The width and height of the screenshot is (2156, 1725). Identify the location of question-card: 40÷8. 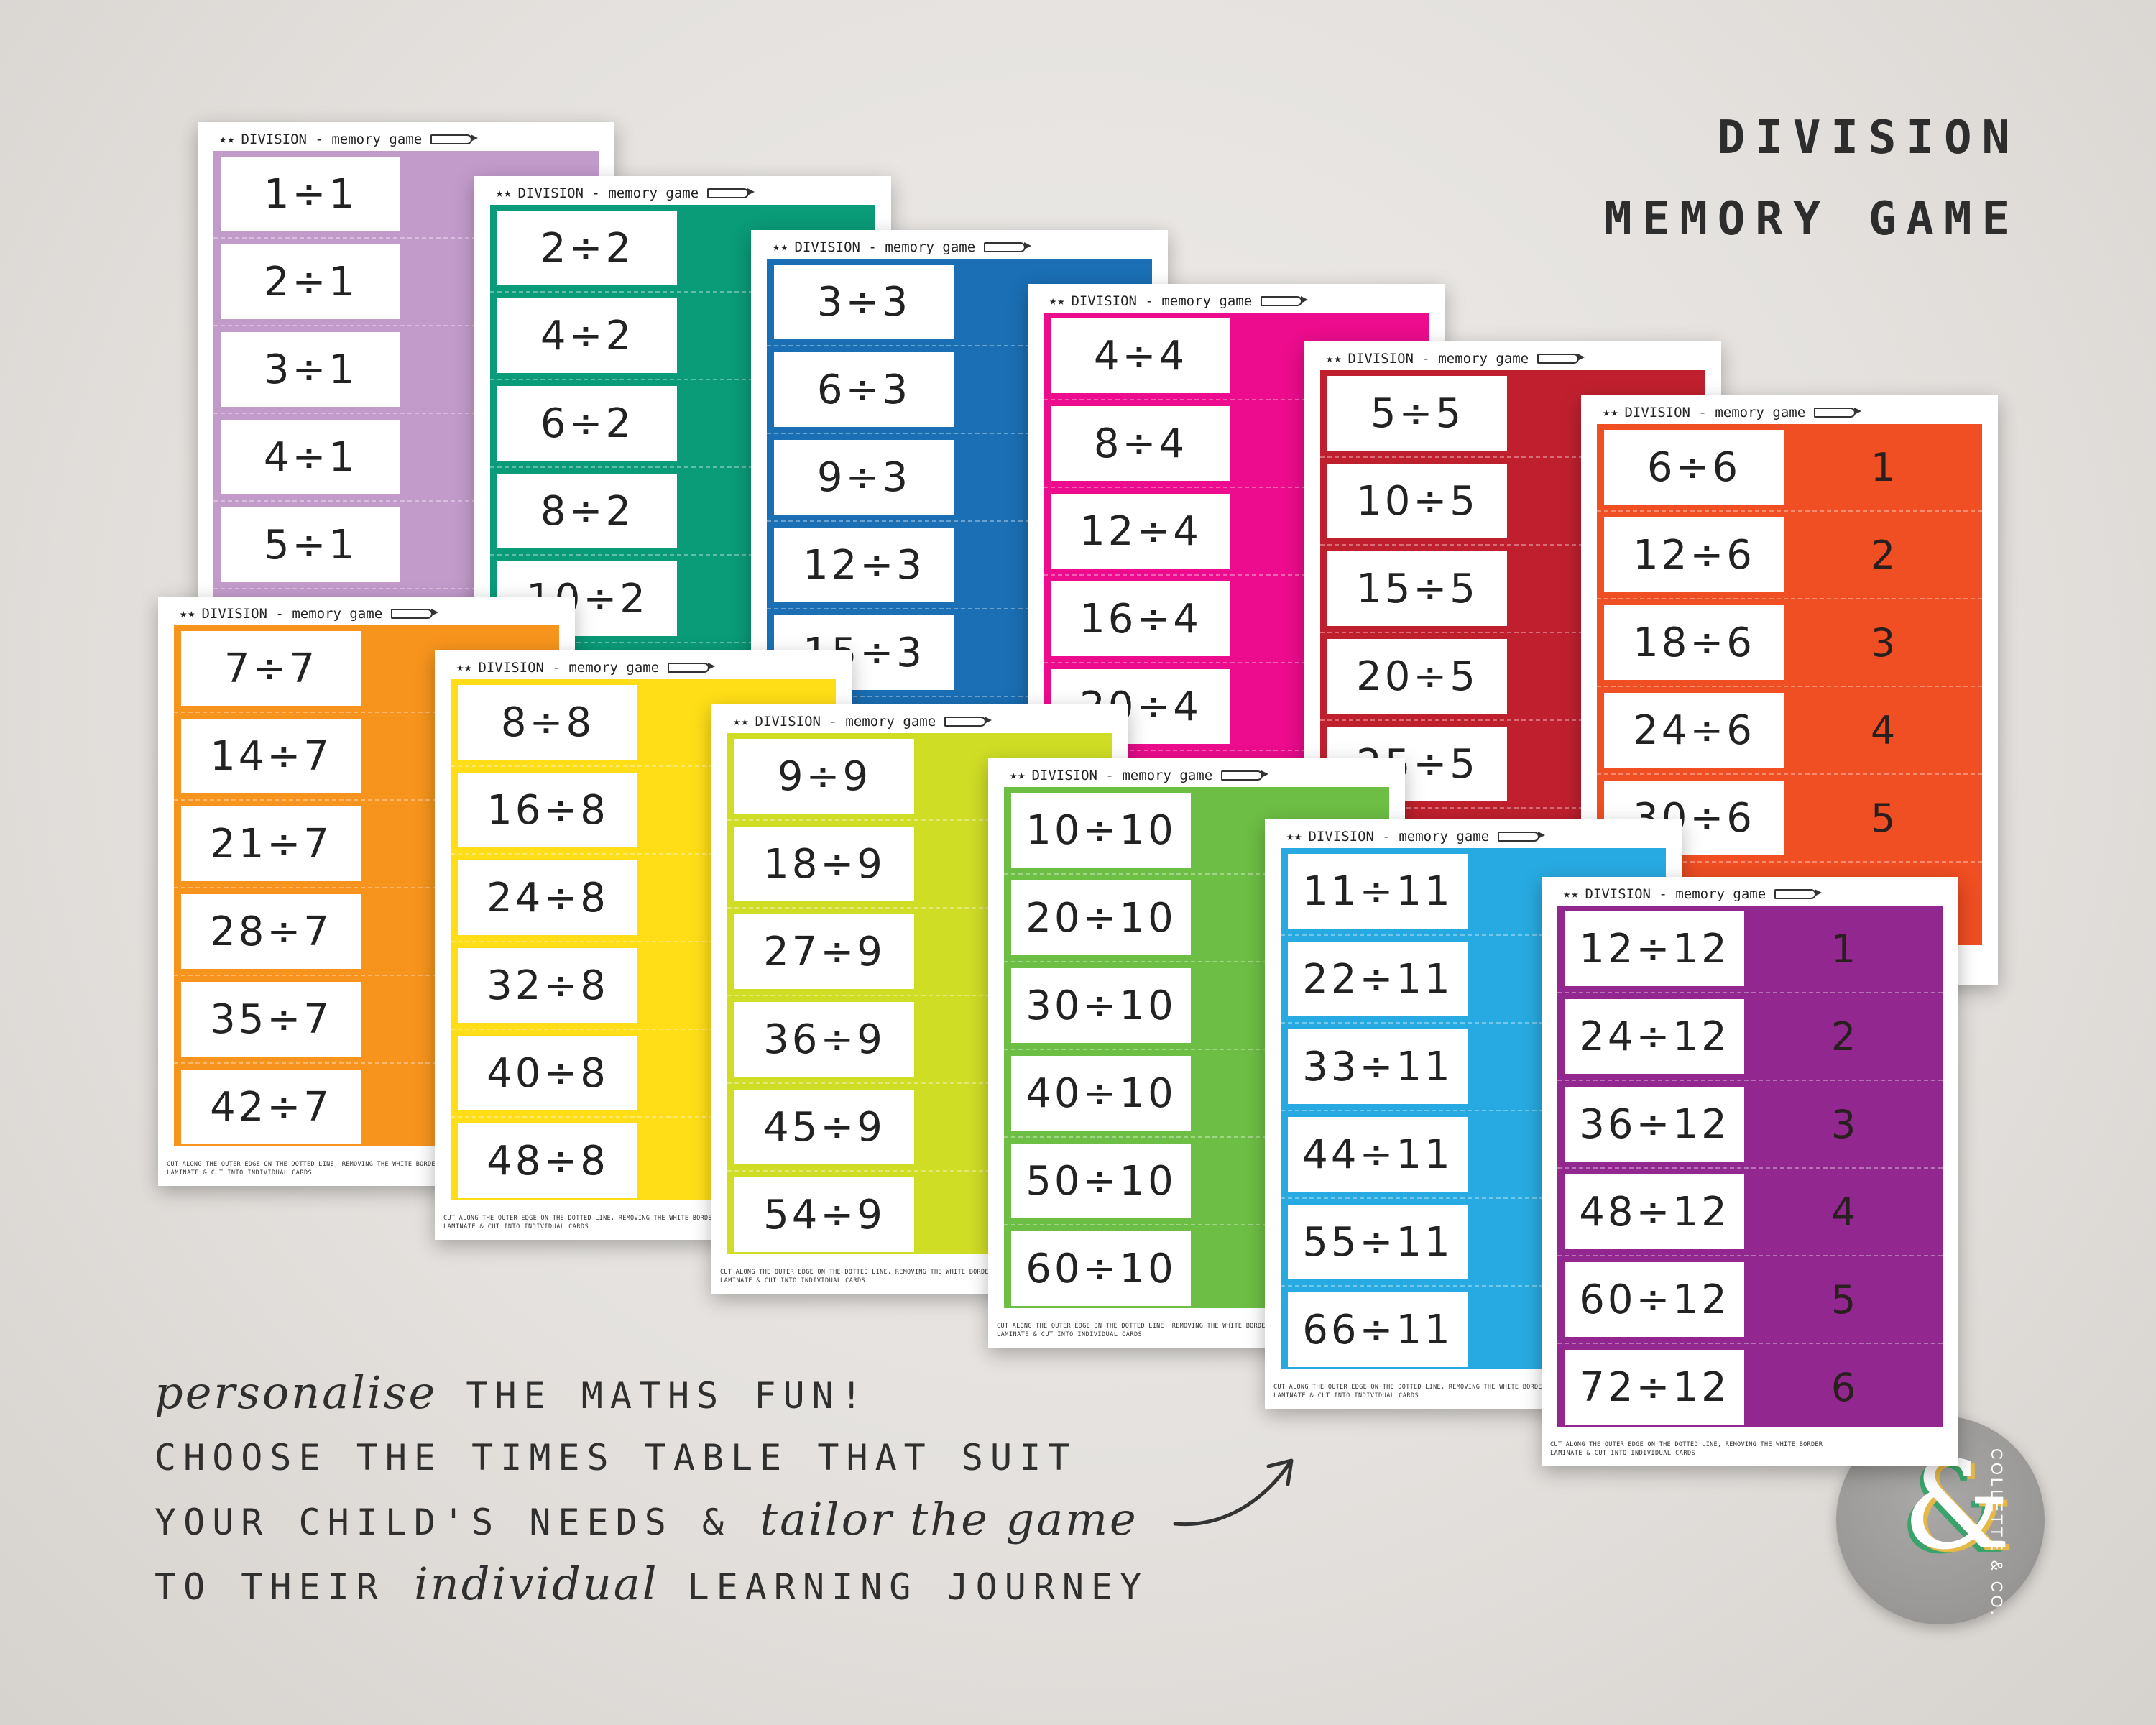
(547, 1073).